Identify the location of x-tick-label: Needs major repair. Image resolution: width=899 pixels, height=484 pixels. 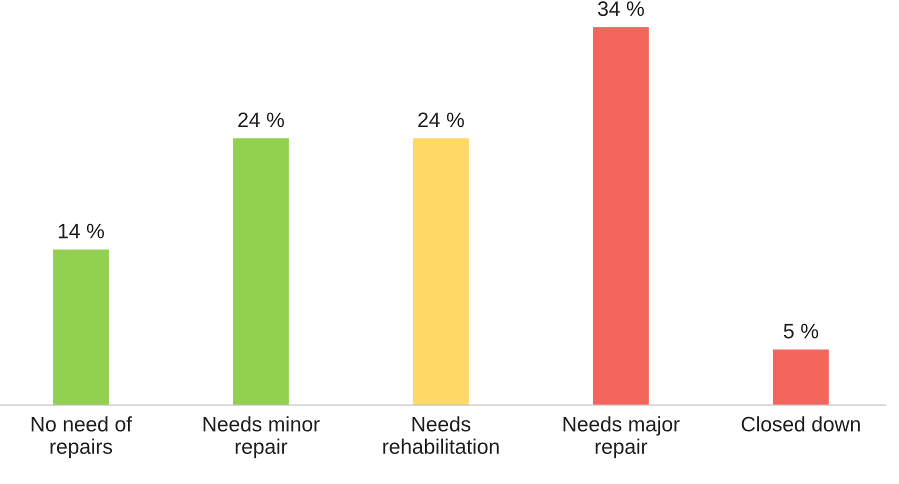
(622, 437).